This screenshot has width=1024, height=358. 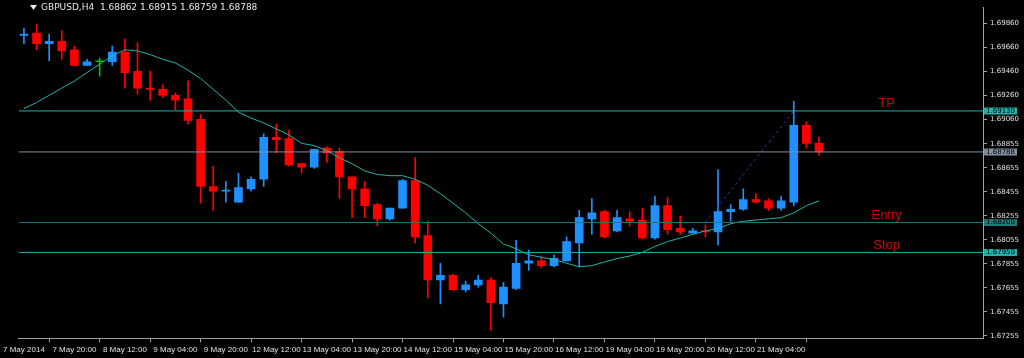 What do you see at coordinates (24, 350) in the screenshot?
I see `x-tick-label: 7 May 2014` at bounding box center [24, 350].